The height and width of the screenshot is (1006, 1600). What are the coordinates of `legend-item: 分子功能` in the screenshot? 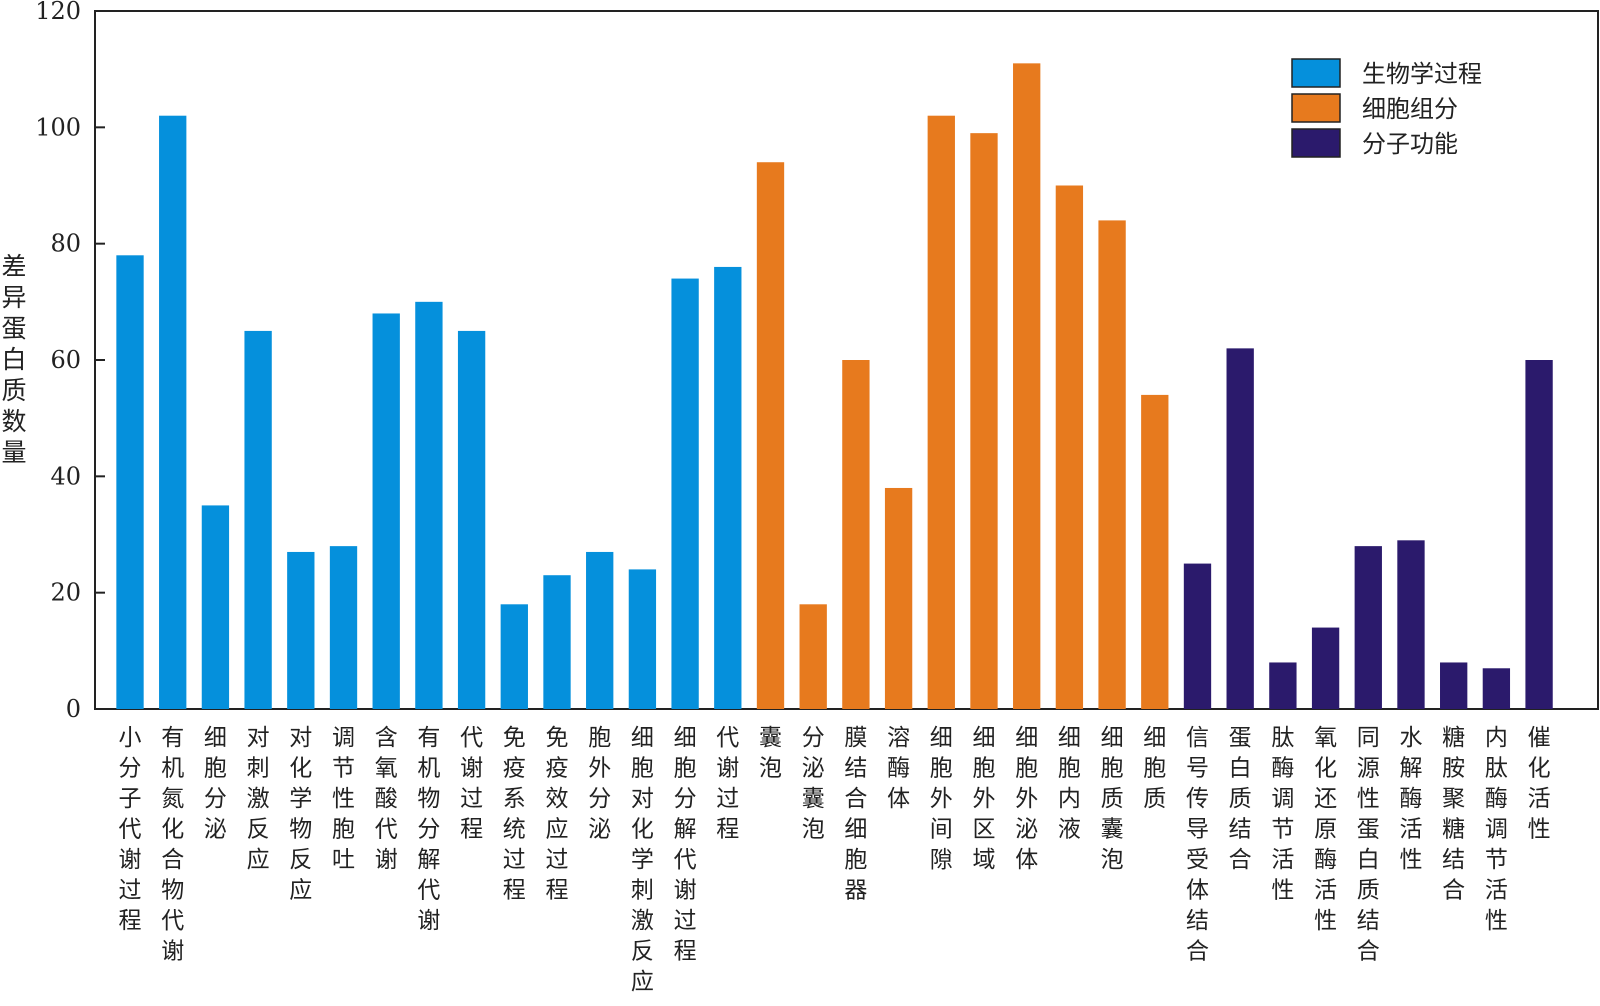 It's located at (1374, 143).